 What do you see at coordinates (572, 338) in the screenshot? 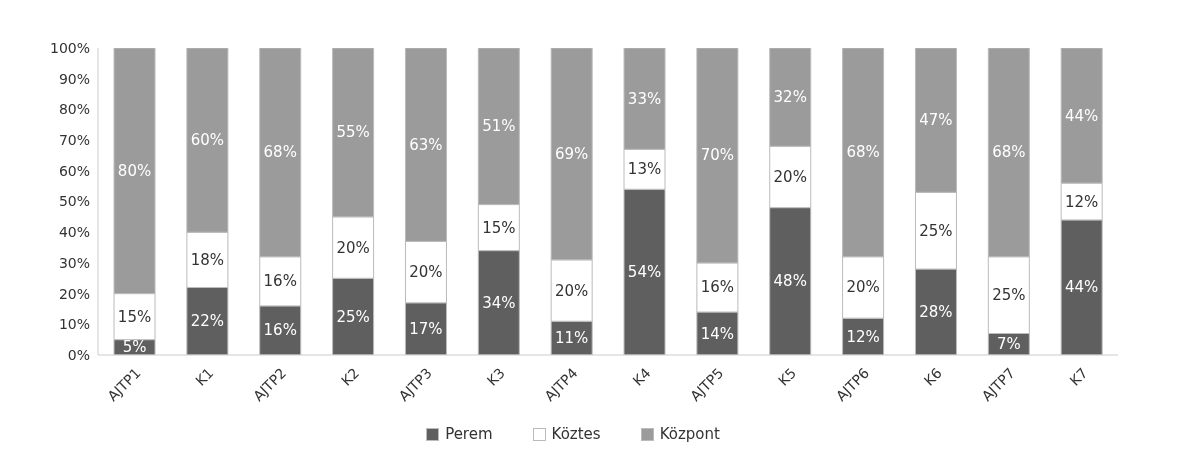
I see `data-label: 11%` at bounding box center [572, 338].